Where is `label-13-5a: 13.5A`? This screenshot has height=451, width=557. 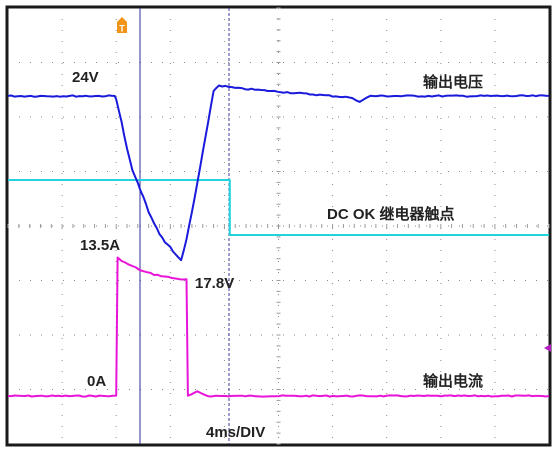
label-13-5a: 13.5A is located at coordinates (100, 245).